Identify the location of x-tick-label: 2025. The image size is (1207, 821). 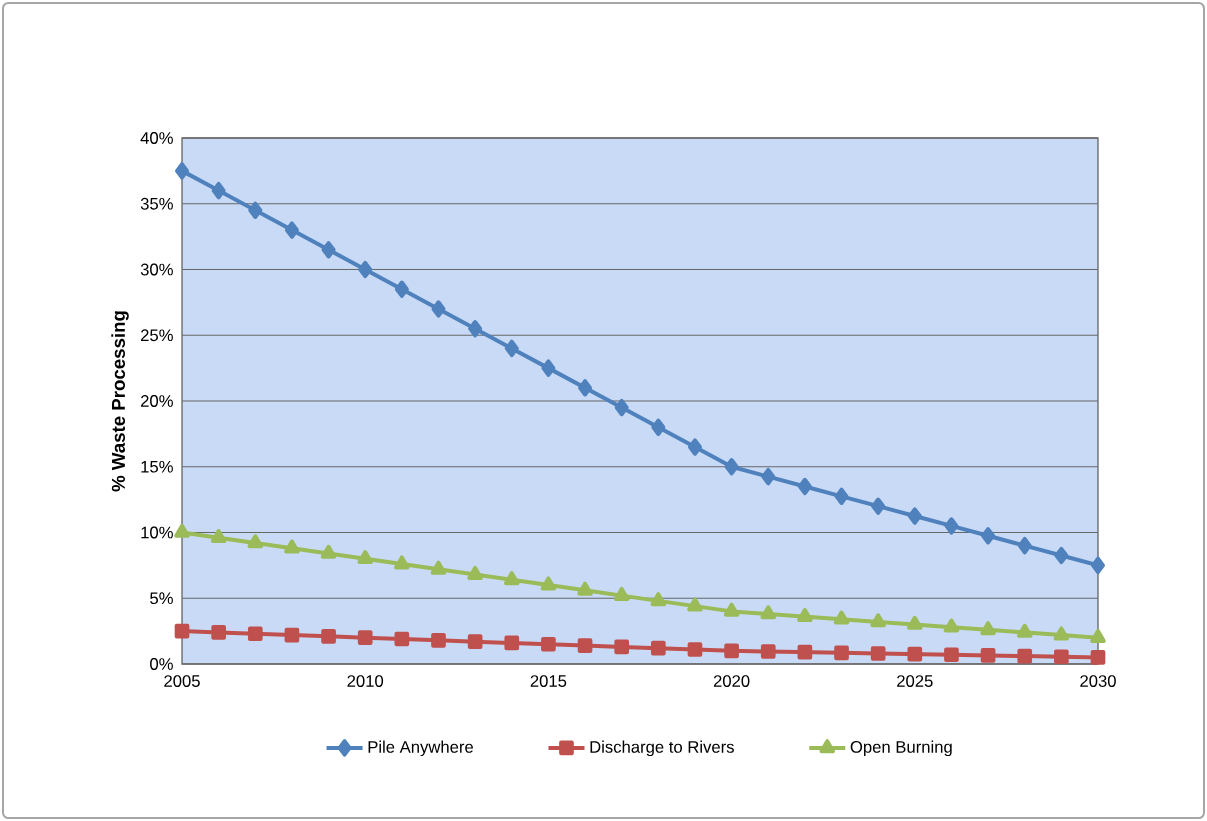
(915, 681).